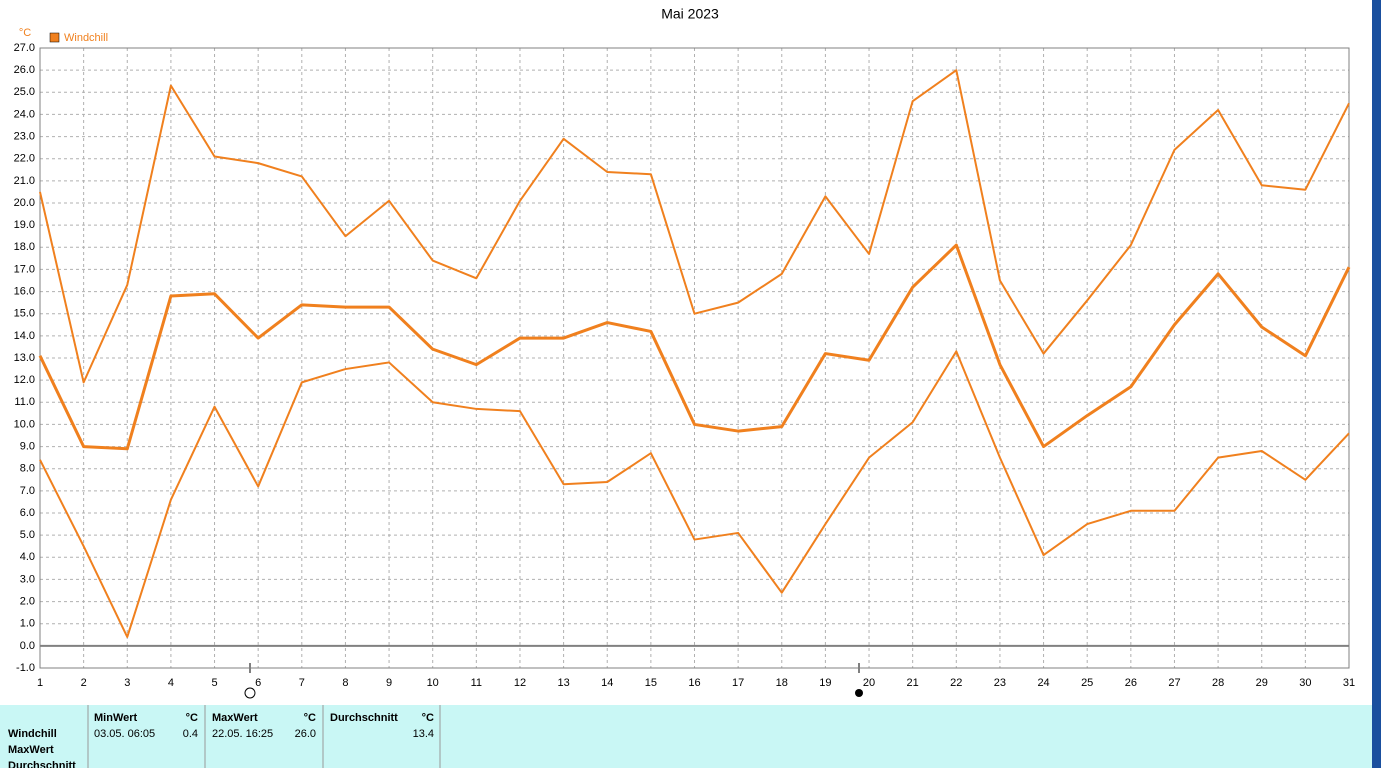 This screenshot has height=768, width=1381. I want to click on x-tick-label: 9, so click(389, 683).